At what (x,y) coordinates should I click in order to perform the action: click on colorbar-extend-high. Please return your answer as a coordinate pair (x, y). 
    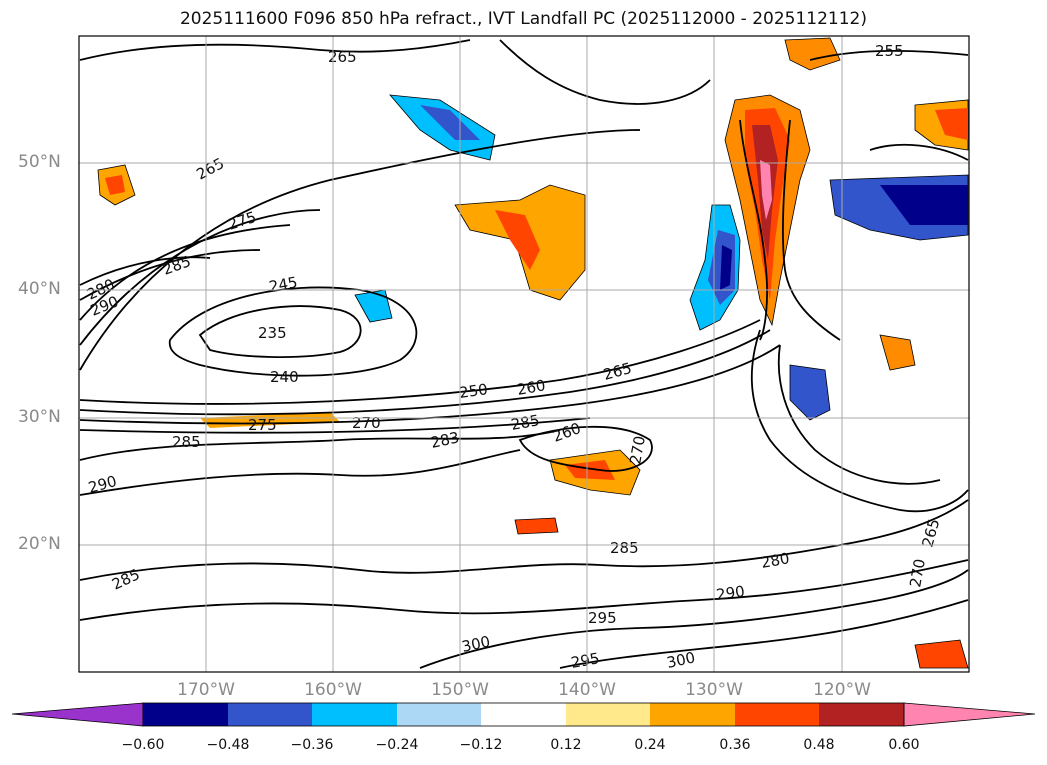
    Looking at the image, I should click on (969, 714).